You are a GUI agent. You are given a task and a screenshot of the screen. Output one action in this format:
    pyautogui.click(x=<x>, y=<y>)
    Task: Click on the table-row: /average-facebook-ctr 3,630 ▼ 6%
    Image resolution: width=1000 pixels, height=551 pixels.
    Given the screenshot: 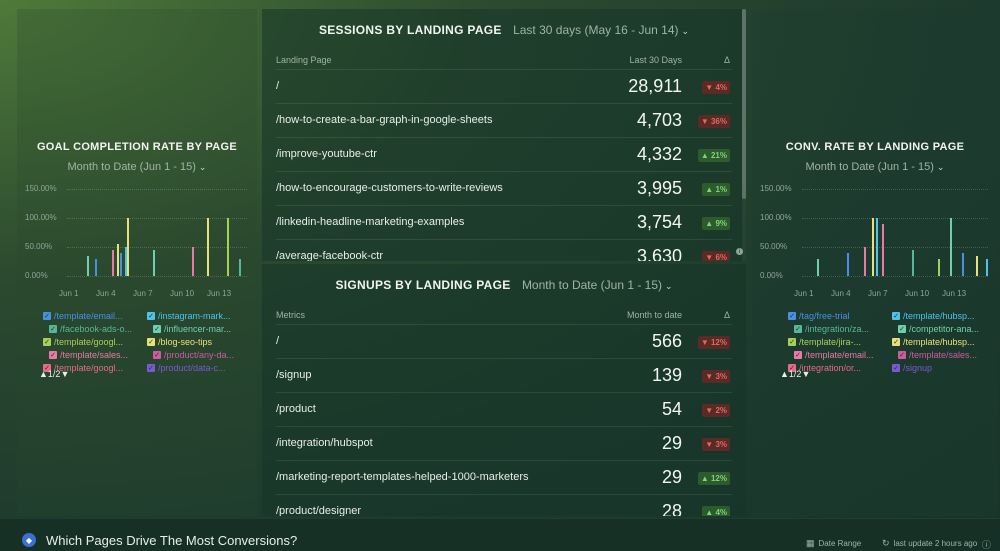 What is the action you would take?
    pyautogui.click(x=504, y=250)
    